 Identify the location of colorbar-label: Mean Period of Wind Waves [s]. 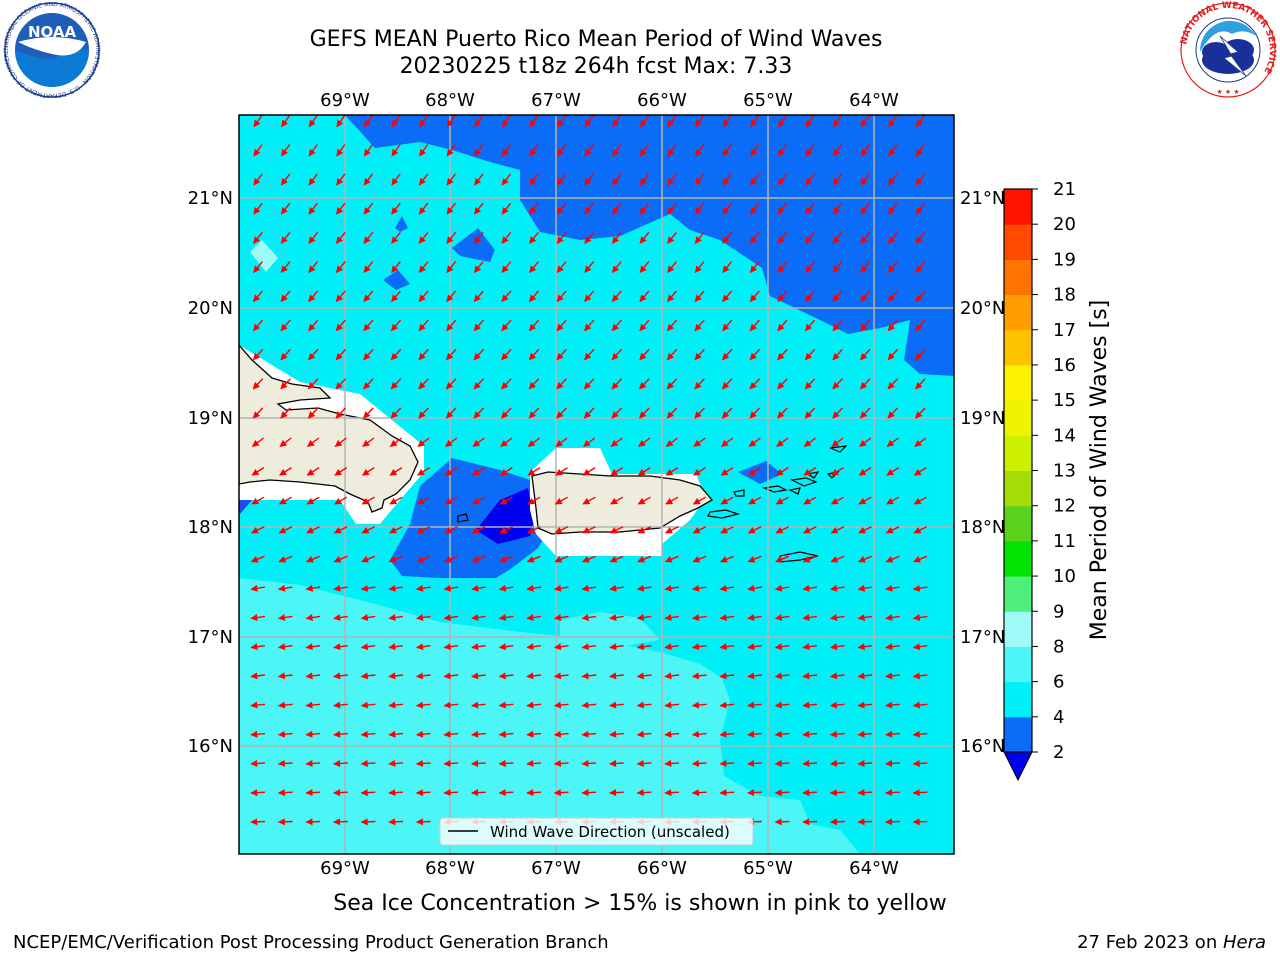
(1099, 470).